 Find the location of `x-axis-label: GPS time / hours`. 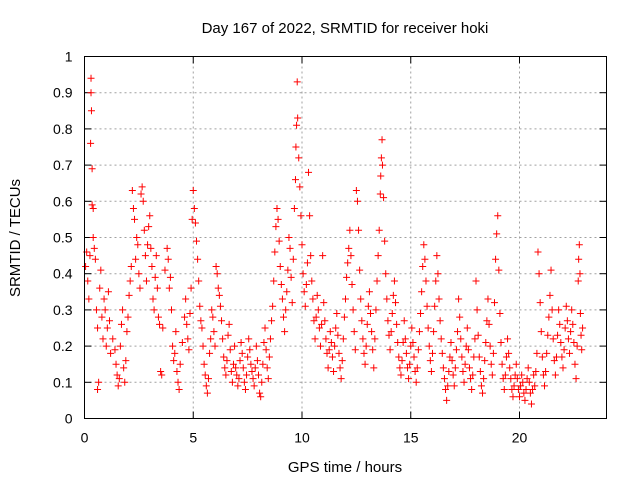

x-axis-label: GPS time / hours is located at coordinates (345, 467).